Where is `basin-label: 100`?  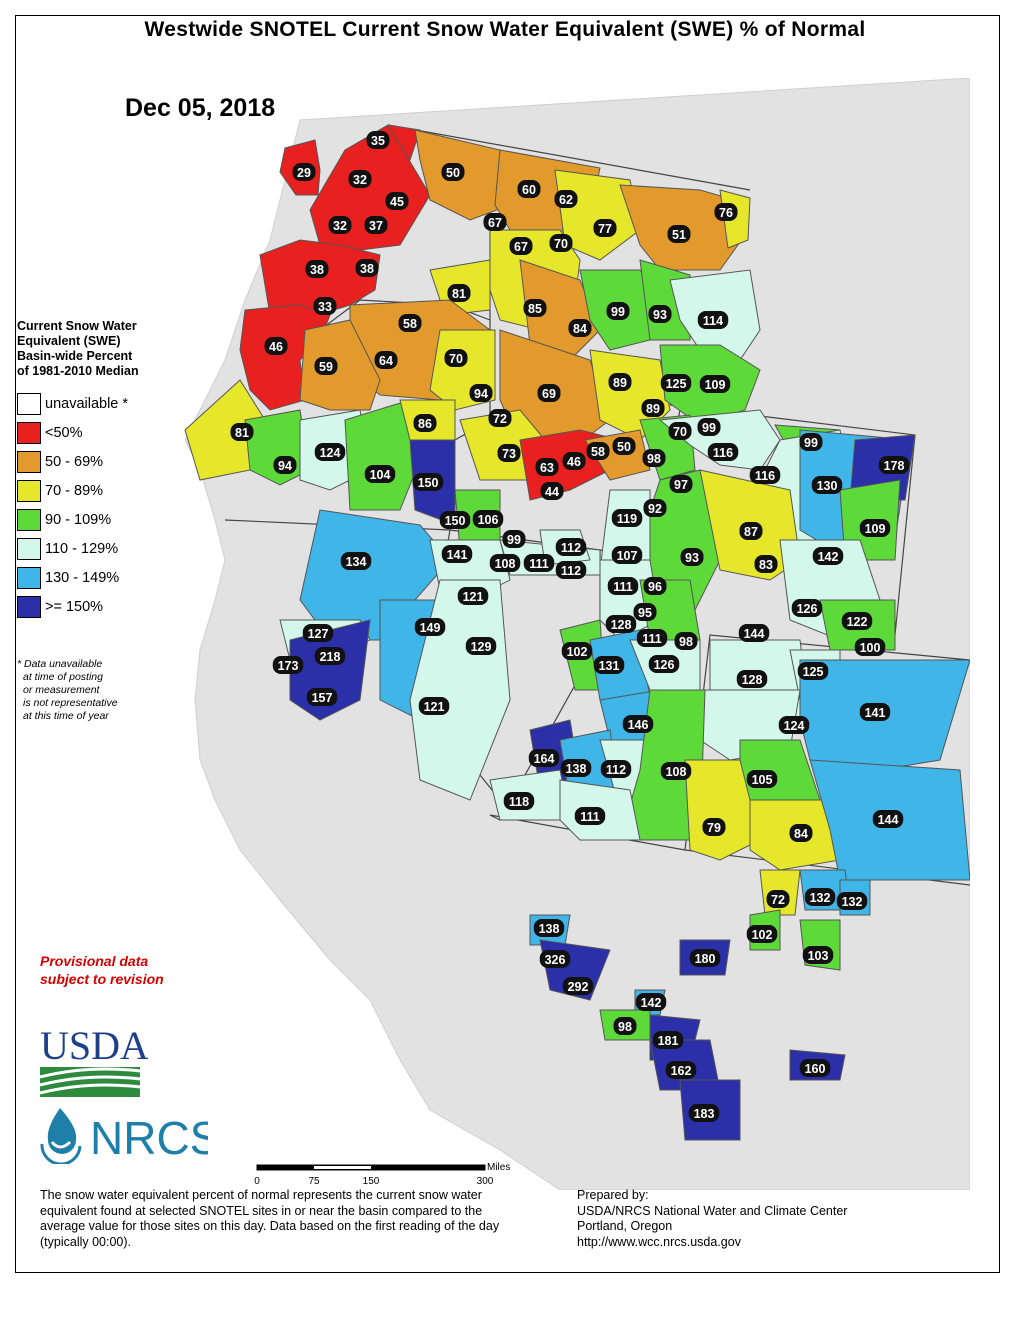 basin-label: 100 is located at coordinates (870, 647).